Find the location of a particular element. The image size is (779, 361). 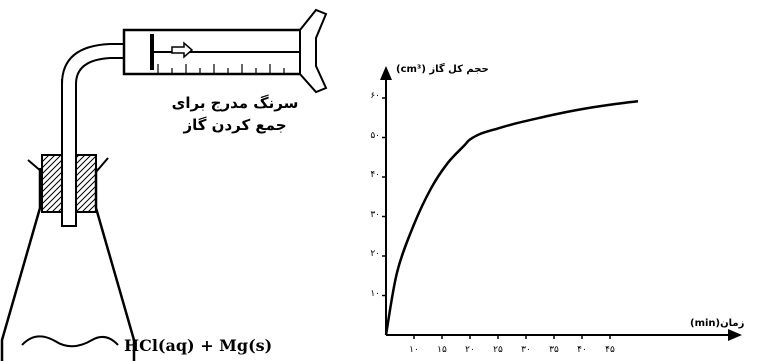

syringe-label-line2: جمع کردن گاز is located at coordinates (235, 125).